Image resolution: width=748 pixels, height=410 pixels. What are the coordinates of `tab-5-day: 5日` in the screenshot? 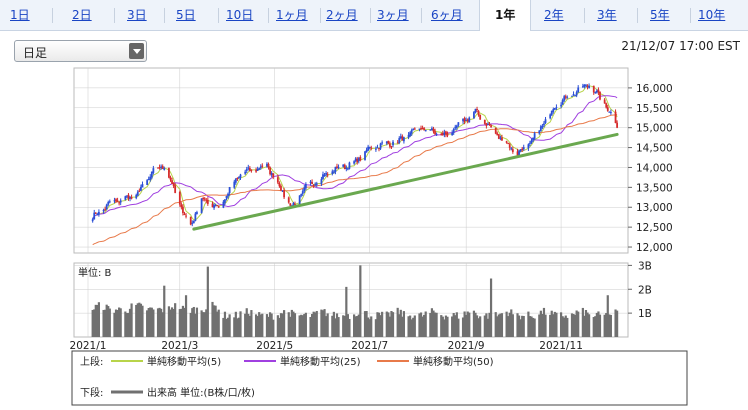 It's located at (186, 15).